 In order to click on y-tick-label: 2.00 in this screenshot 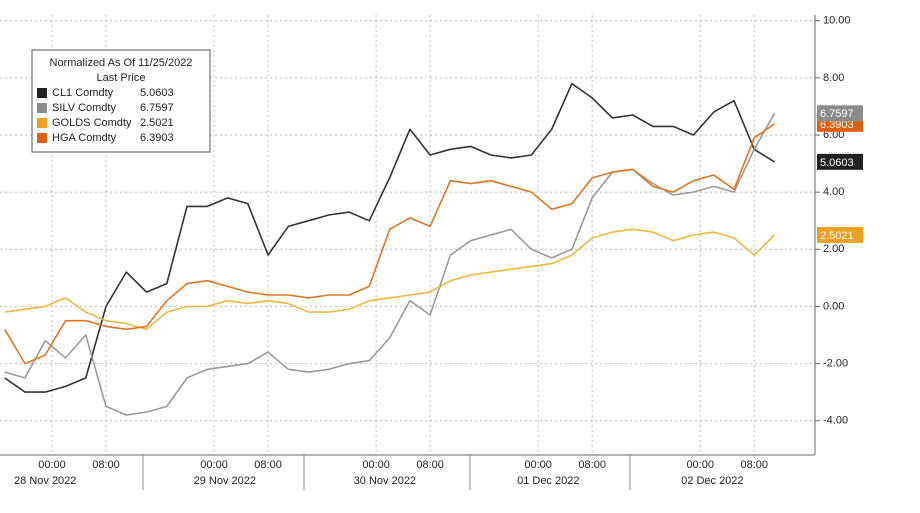, I will do `click(833, 249)`.